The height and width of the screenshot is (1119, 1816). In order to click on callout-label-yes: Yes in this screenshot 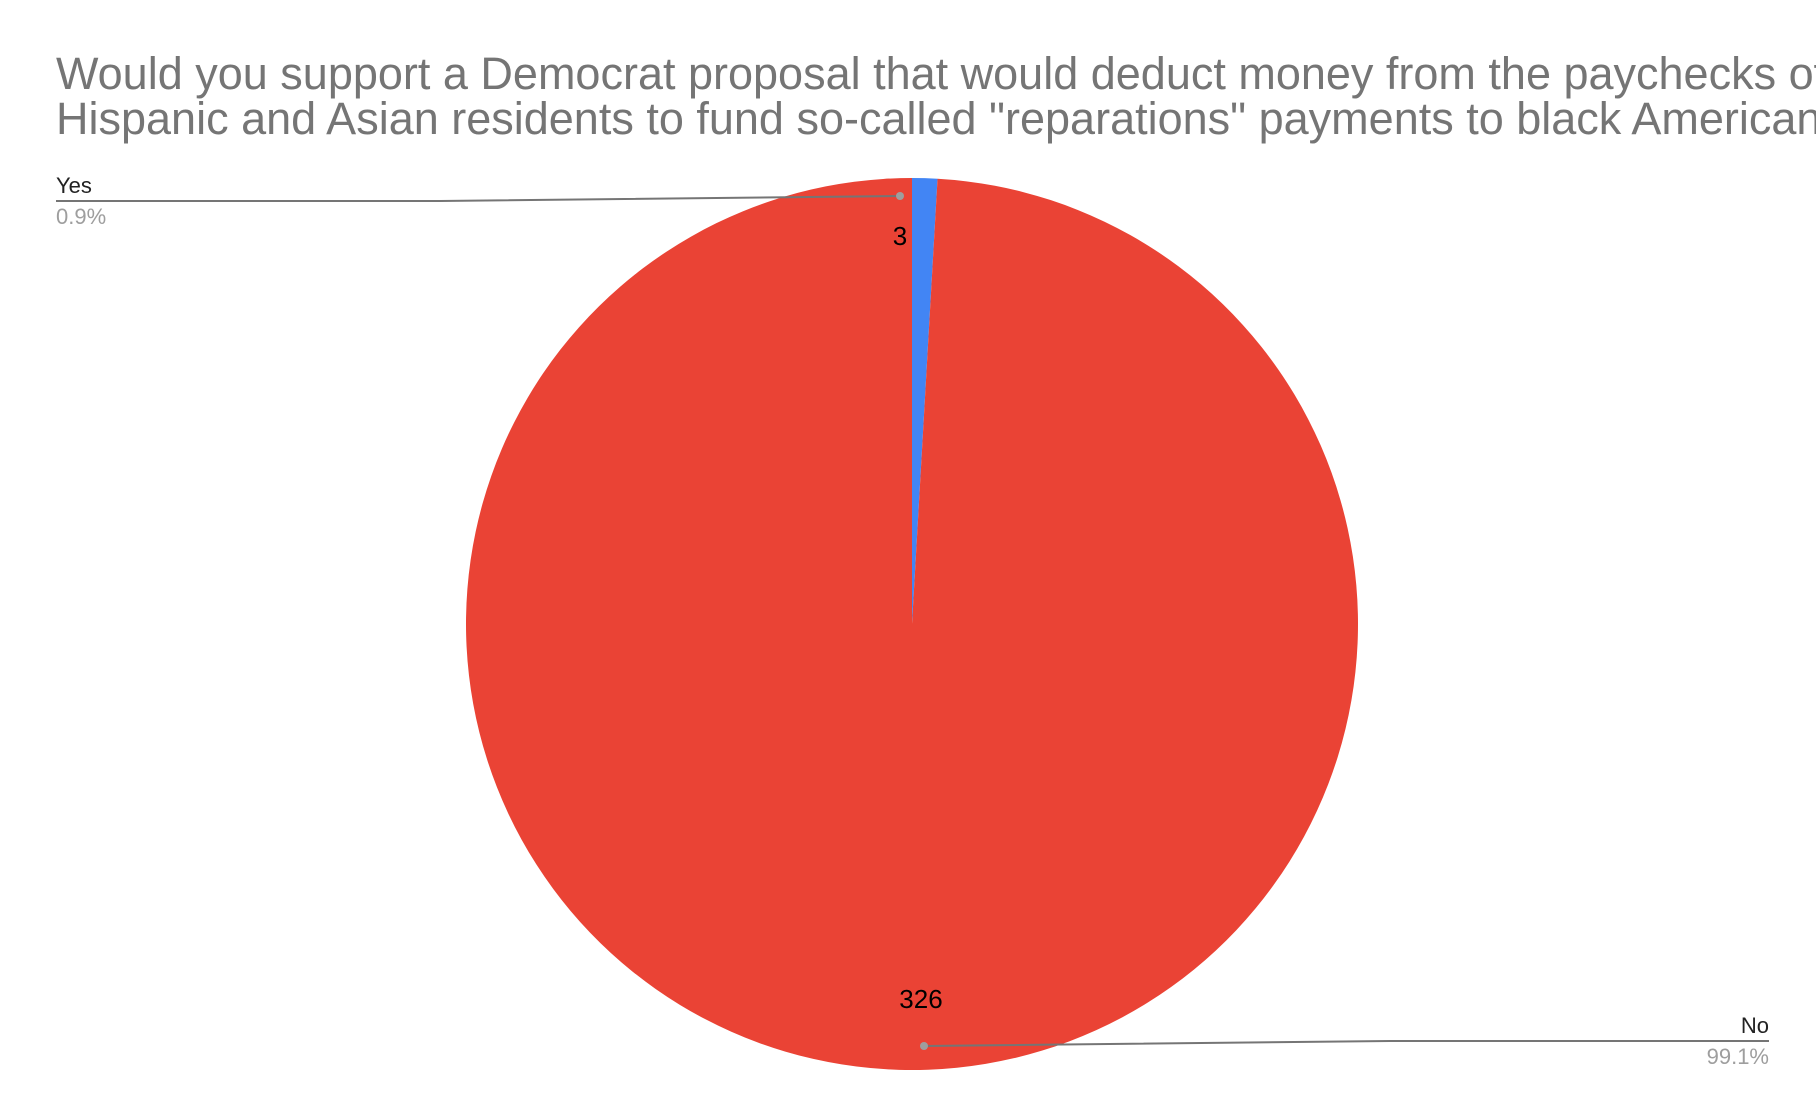, I will do `click(74, 185)`.